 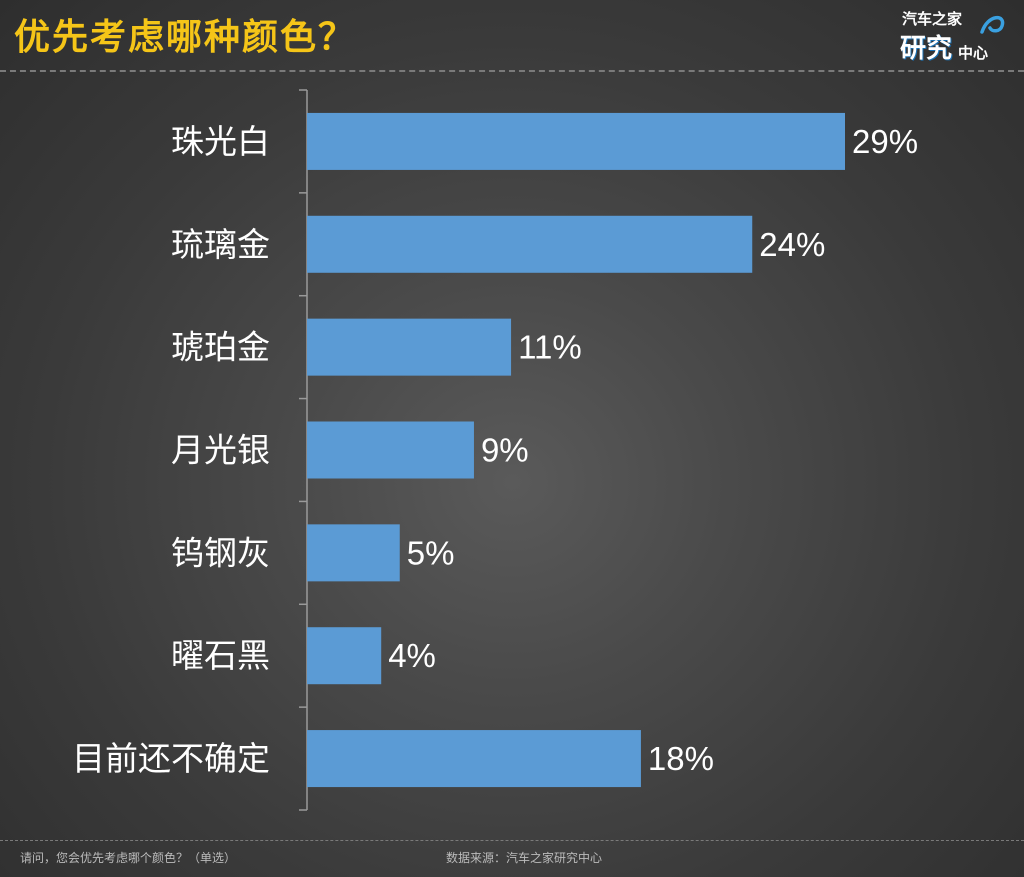 I want to click on category-label: 月光银, so click(x=220, y=450).